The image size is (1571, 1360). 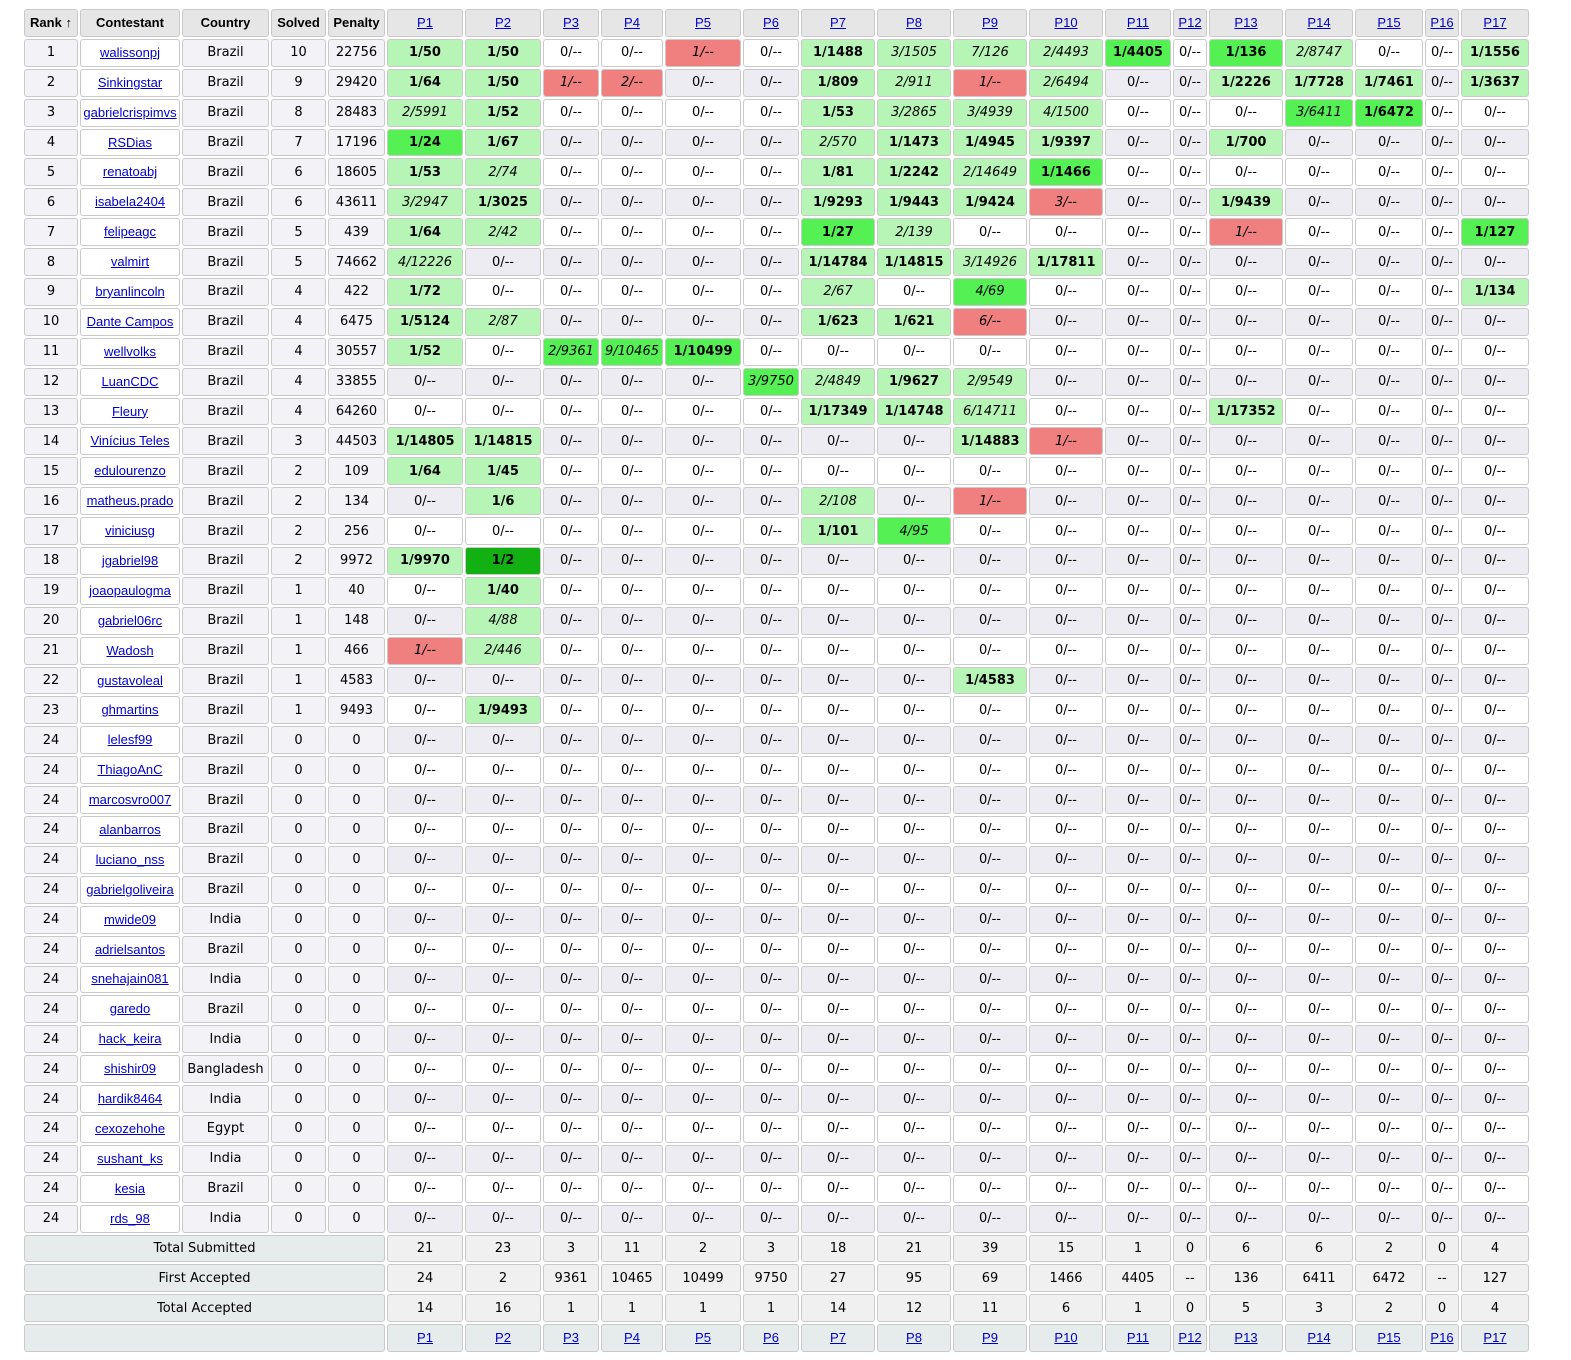 What do you see at coordinates (838, 232) in the screenshot?
I see `problem-result-cell: 1/27` at bounding box center [838, 232].